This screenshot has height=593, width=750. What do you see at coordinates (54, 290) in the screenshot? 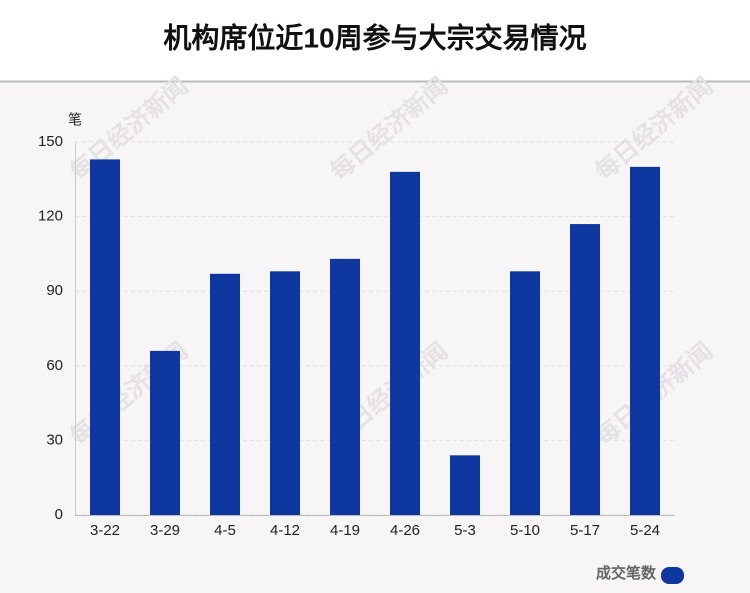
I see `y-tick-label: 90` at bounding box center [54, 290].